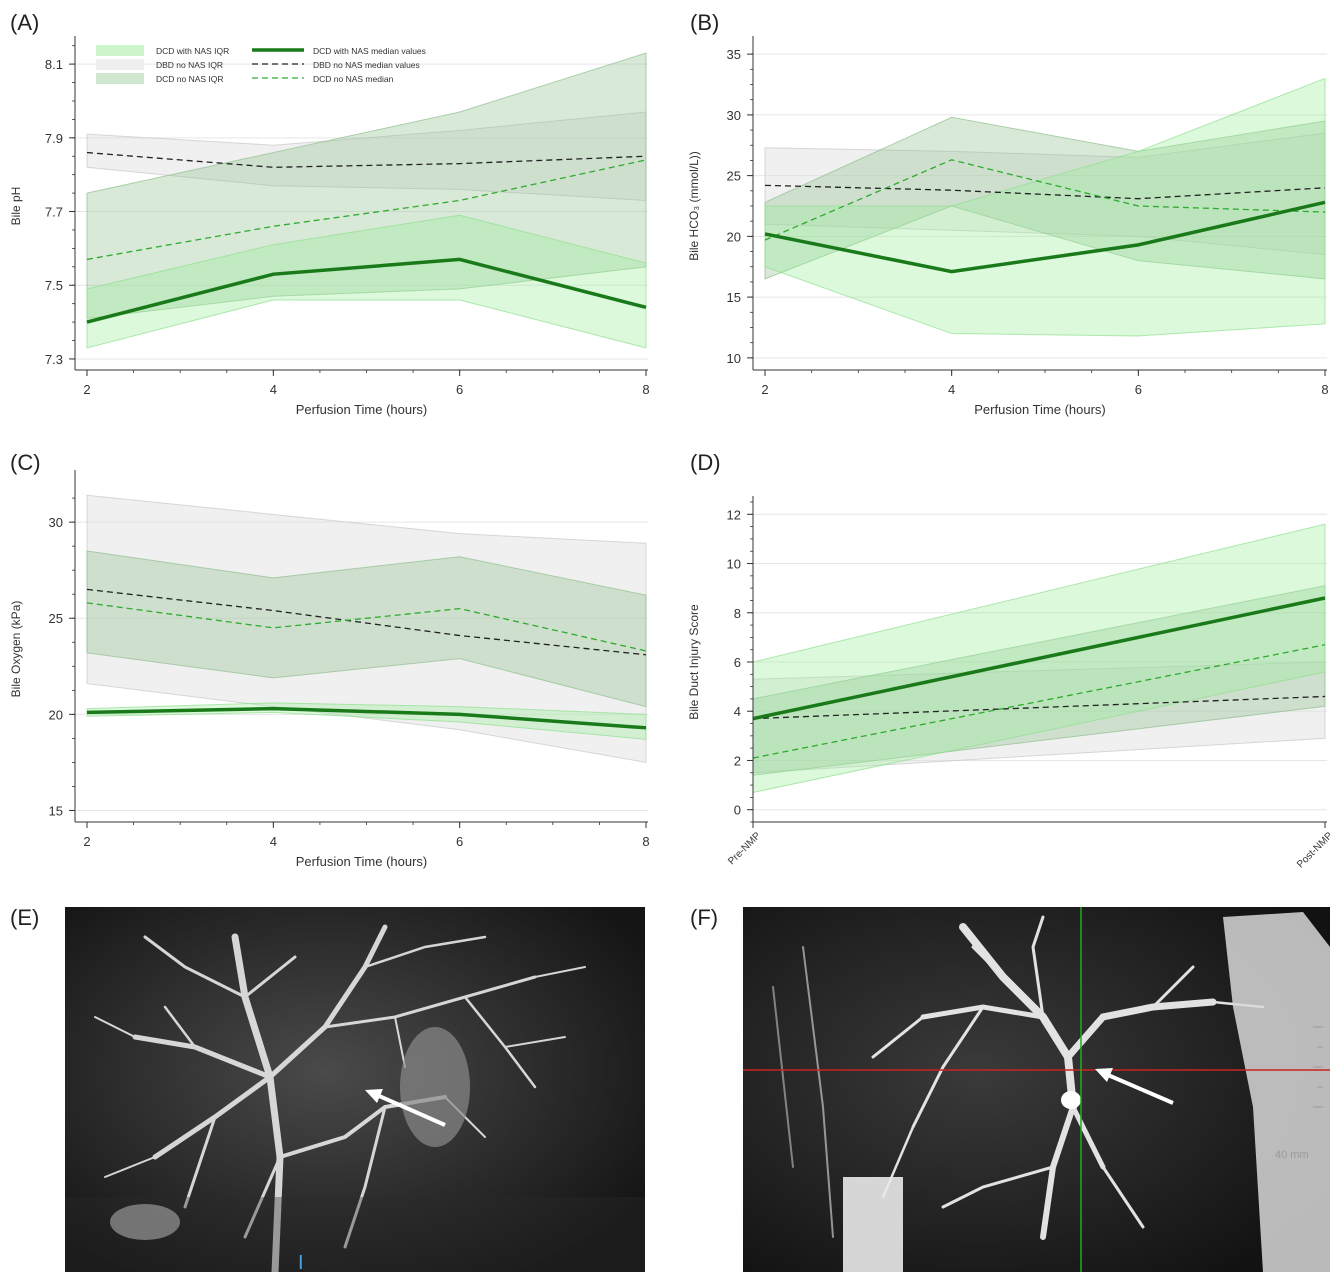 The width and height of the screenshot is (1330, 1272). I want to click on x-axis-title-a: Perfusion Time (hours), so click(362, 409).